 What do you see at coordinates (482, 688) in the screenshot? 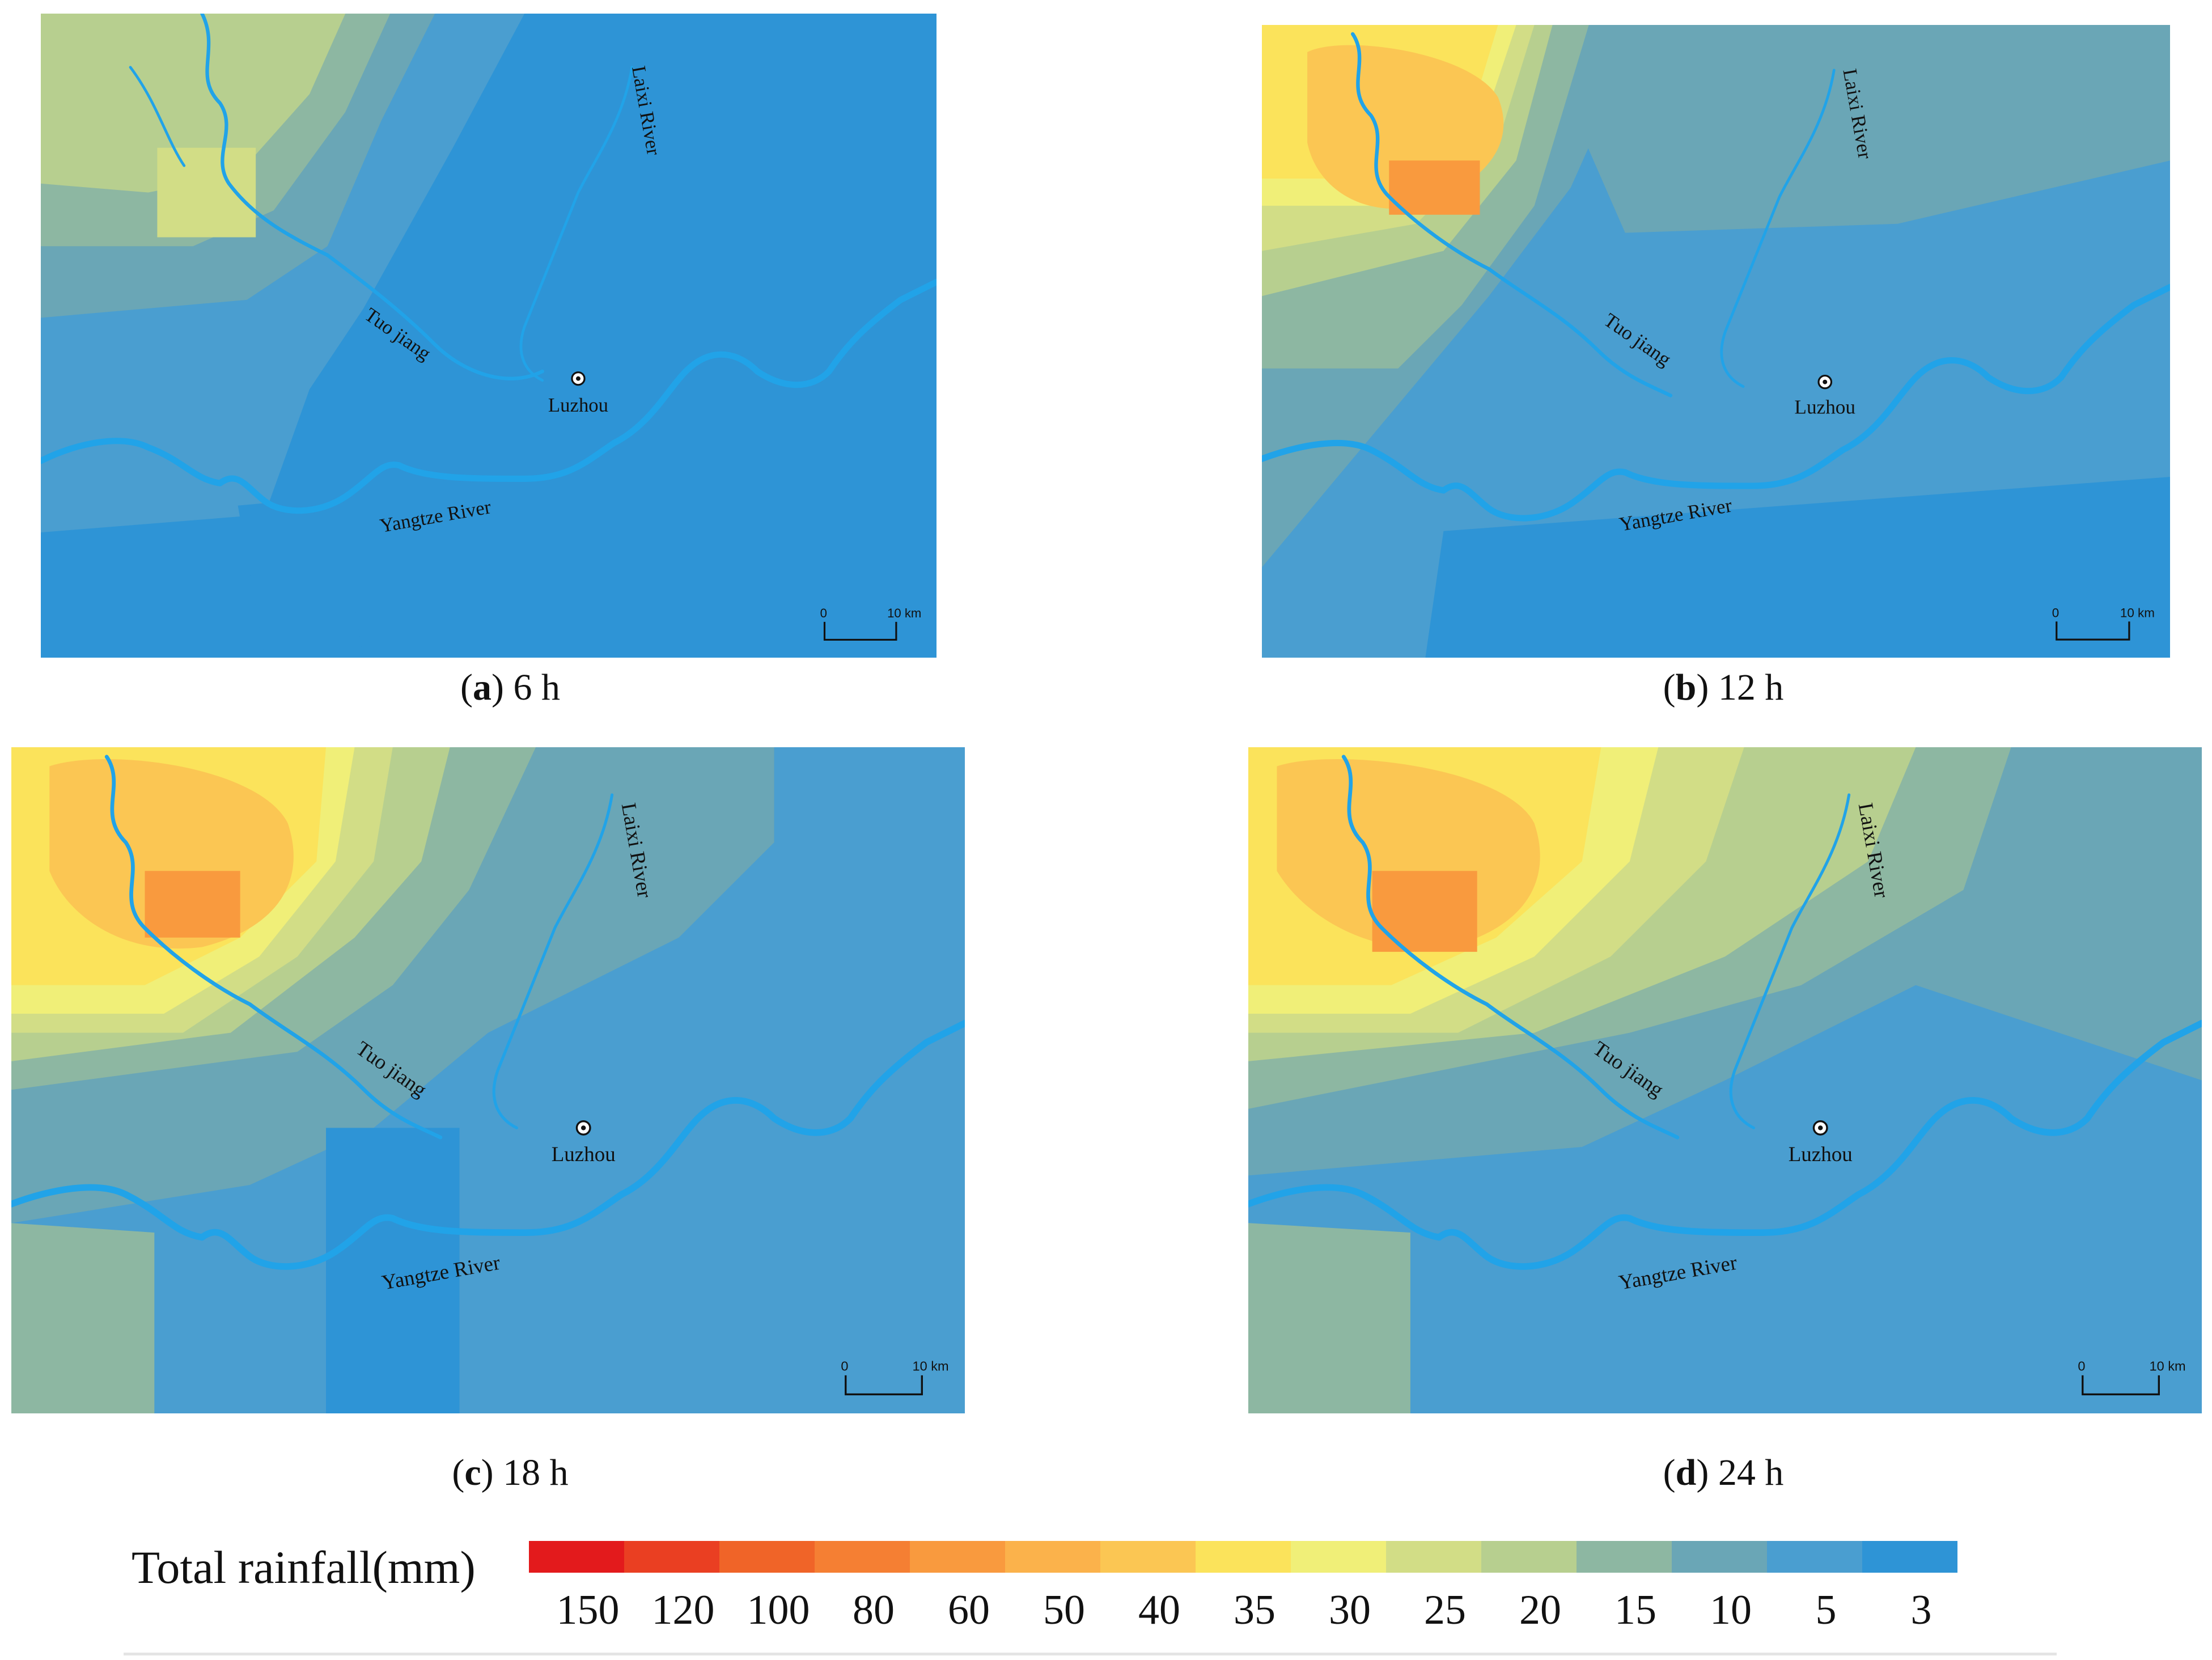
I see `caption-a-letter: a` at bounding box center [482, 688].